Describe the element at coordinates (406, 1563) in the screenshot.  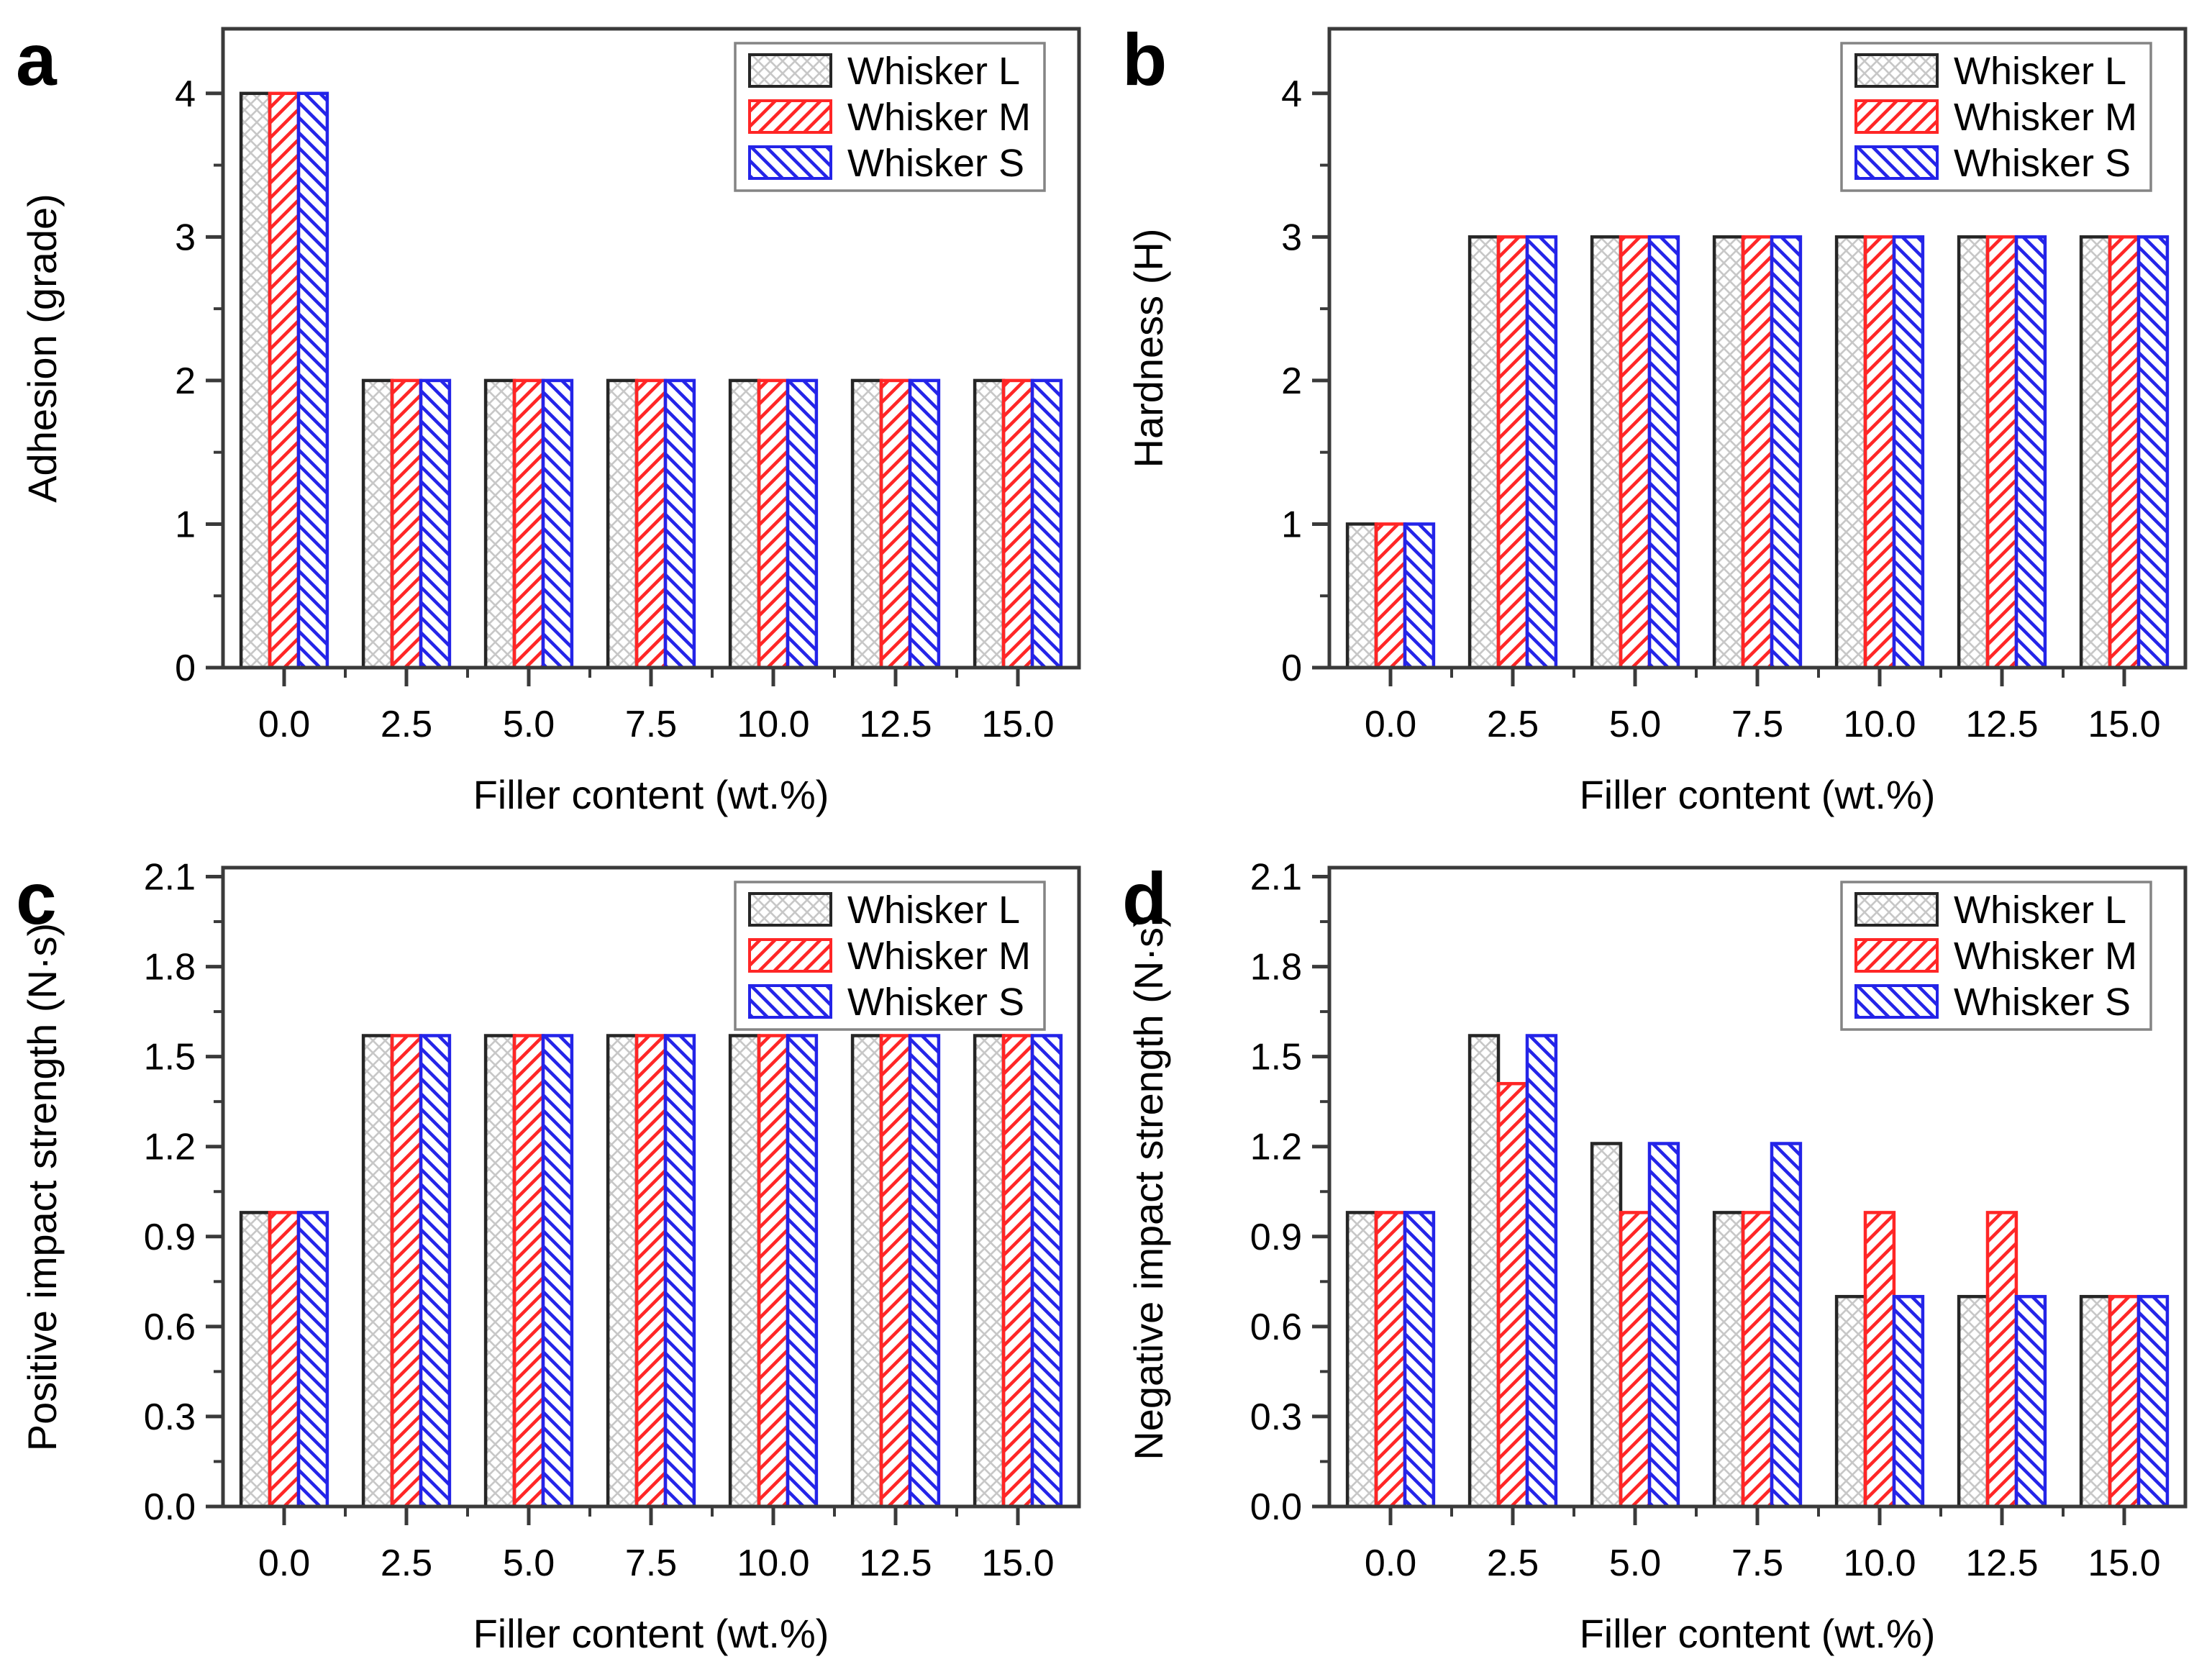
I see `x-tick-label: 2.5` at that location.